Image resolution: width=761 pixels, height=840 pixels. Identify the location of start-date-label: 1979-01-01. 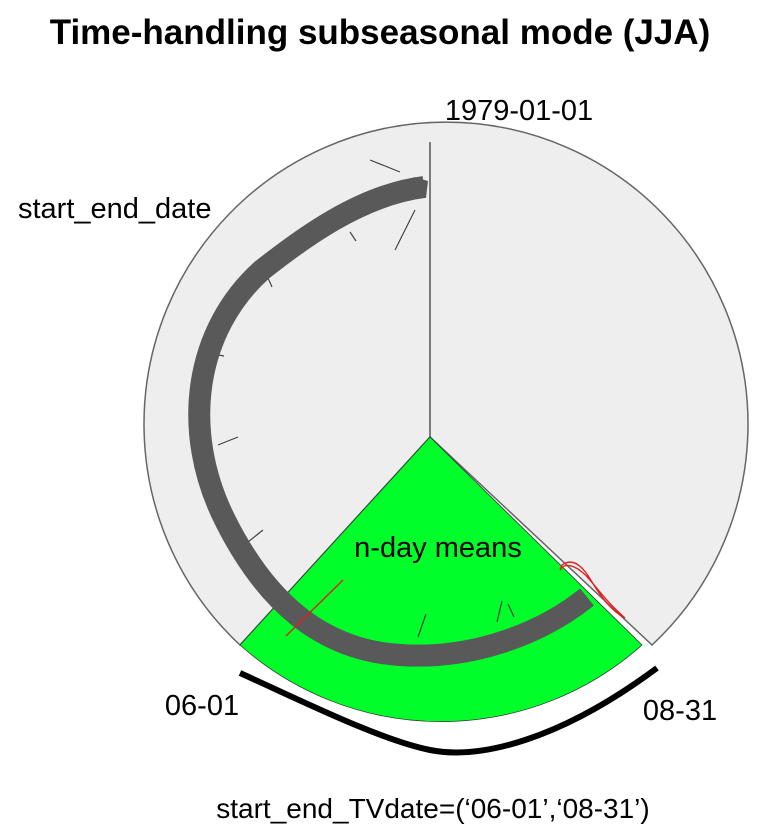
(519, 111).